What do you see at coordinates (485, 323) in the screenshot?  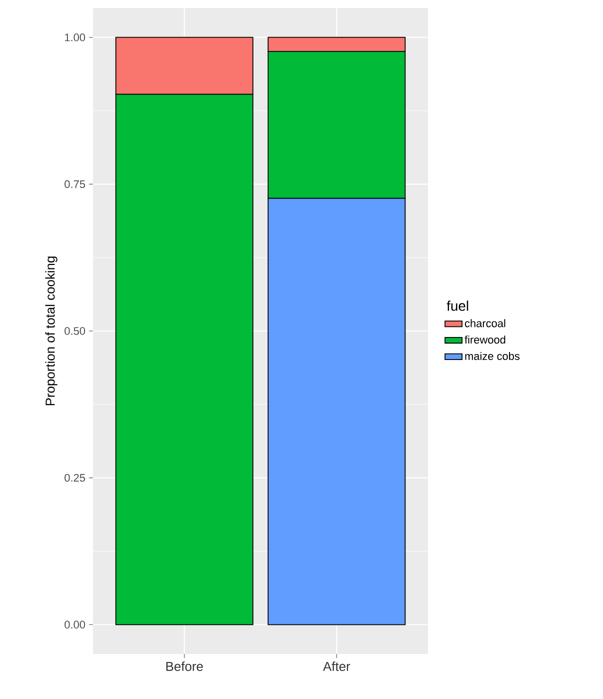 I see `legend-label: charcoal` at bounding box center [485, 323].